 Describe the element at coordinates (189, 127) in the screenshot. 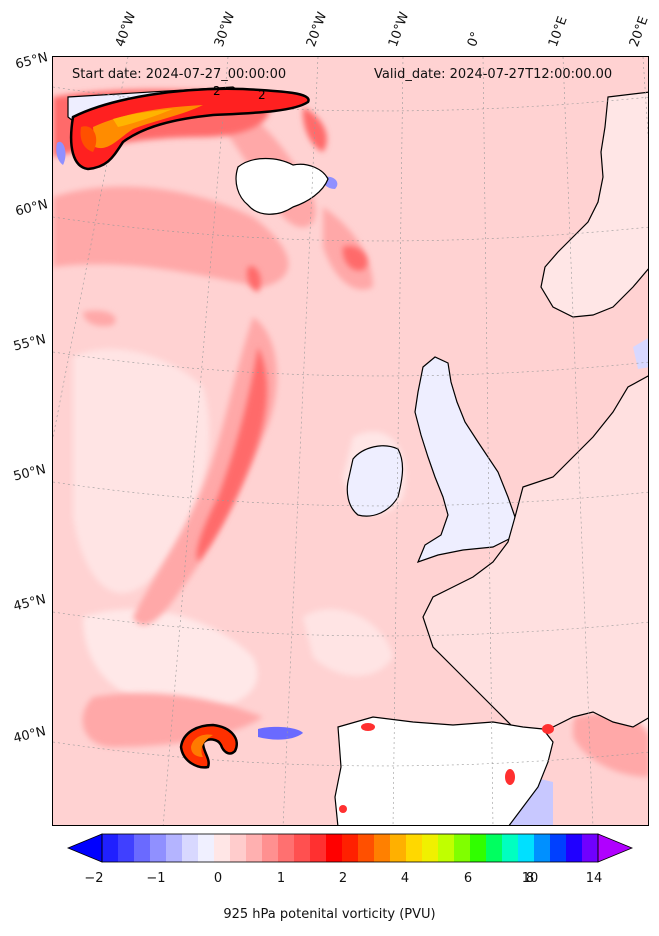

I see `greenland-pv-feature: 2 2` at that location.